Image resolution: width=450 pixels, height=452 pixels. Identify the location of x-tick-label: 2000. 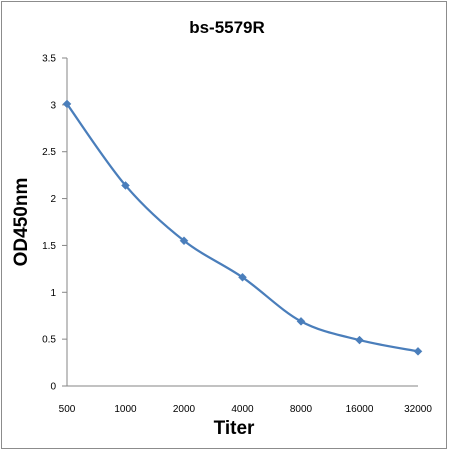
(184, 409).